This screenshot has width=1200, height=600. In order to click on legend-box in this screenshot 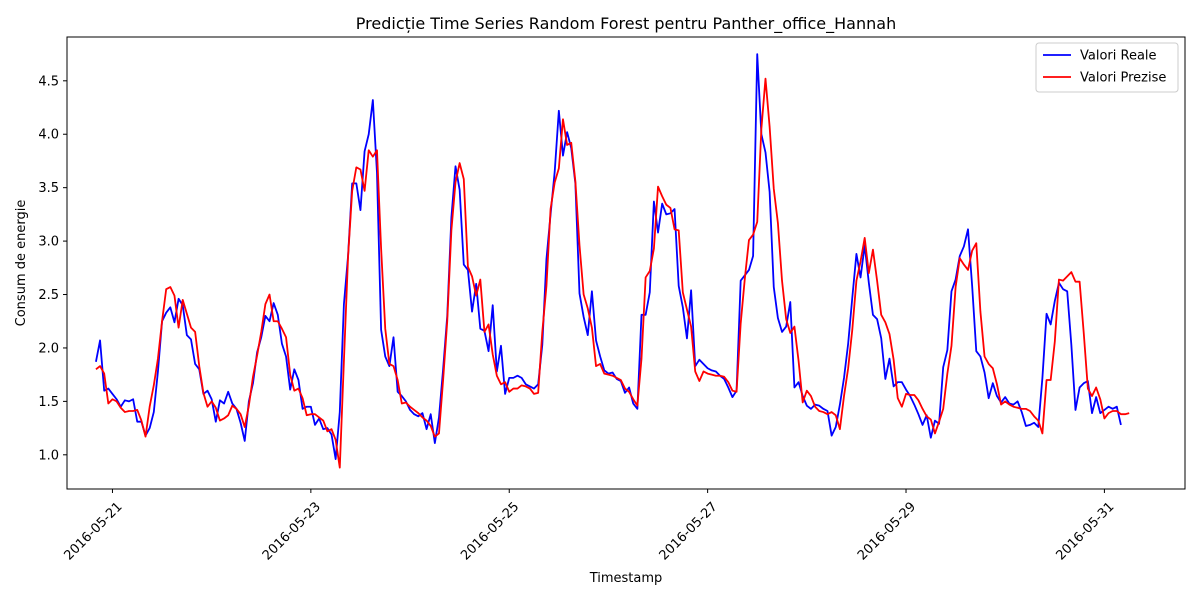, I will do `click(1107, 67)`.